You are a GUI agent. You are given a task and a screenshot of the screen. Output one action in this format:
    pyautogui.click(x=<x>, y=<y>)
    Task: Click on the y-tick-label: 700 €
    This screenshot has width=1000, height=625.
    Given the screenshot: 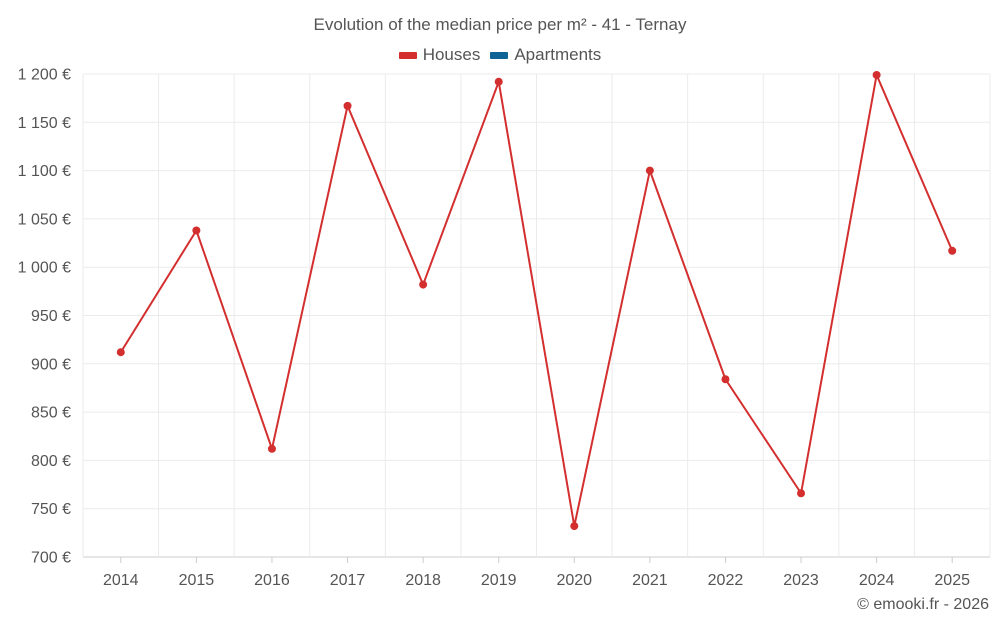 What is the action you would take?
    pyautogui.click(x=51, y=558)
    